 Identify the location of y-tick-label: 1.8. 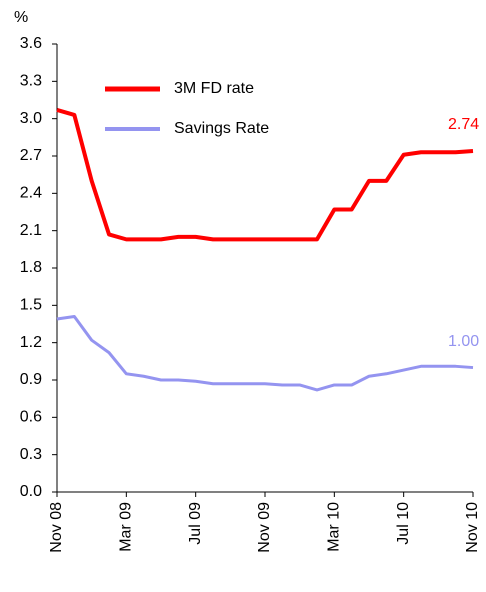
(31, 267).